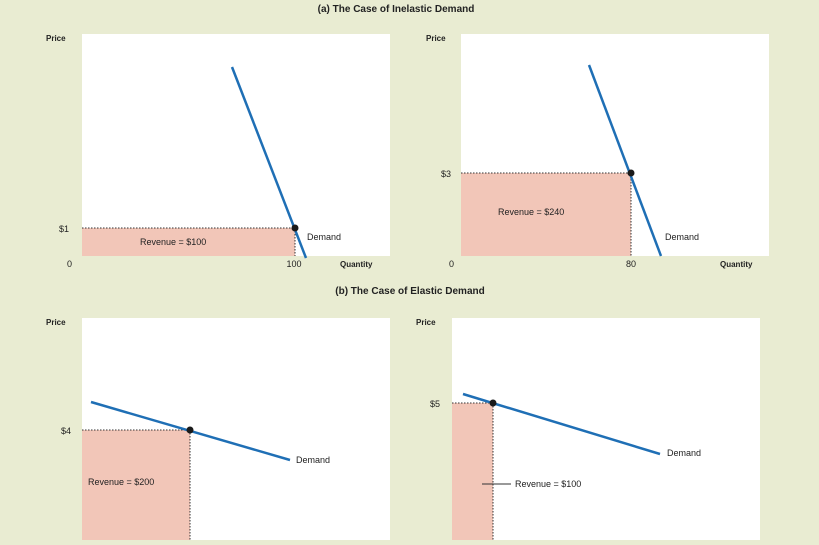 The width and height of the screenshot is (819, 545). I want to click on price-tick-label: $3, so click(446, 174).